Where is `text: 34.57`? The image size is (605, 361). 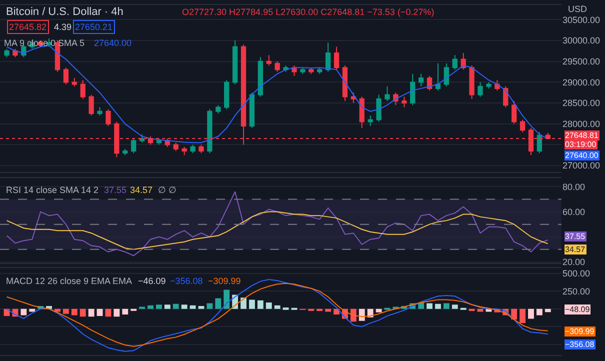
text: 34.57 is located at coordinates (575, 249).